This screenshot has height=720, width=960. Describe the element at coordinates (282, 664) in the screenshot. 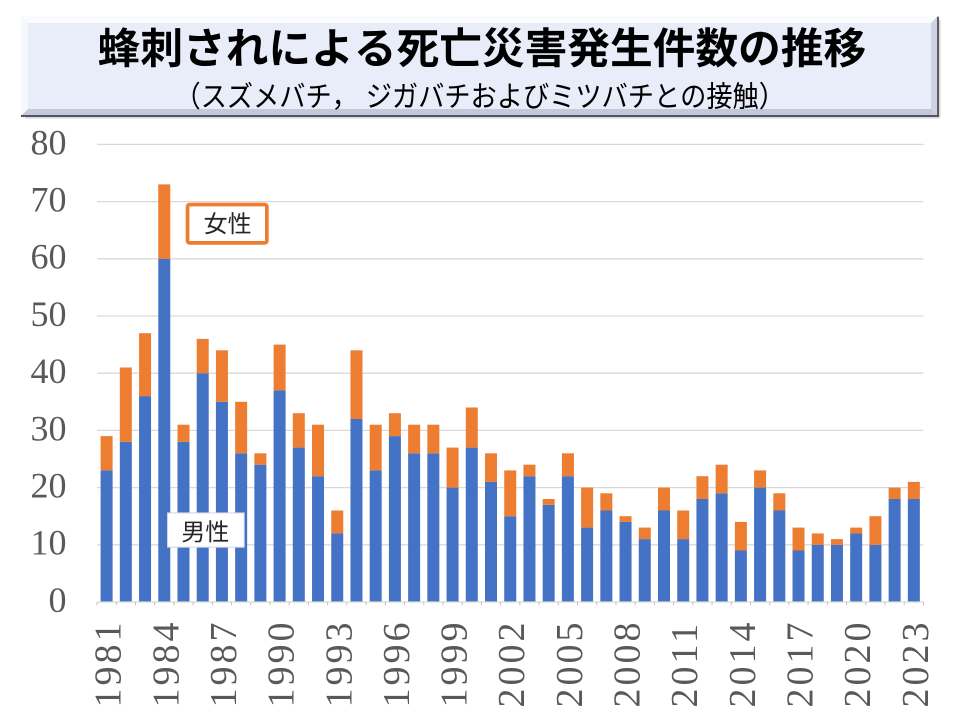

I see `svg-text: 1990` at that location.